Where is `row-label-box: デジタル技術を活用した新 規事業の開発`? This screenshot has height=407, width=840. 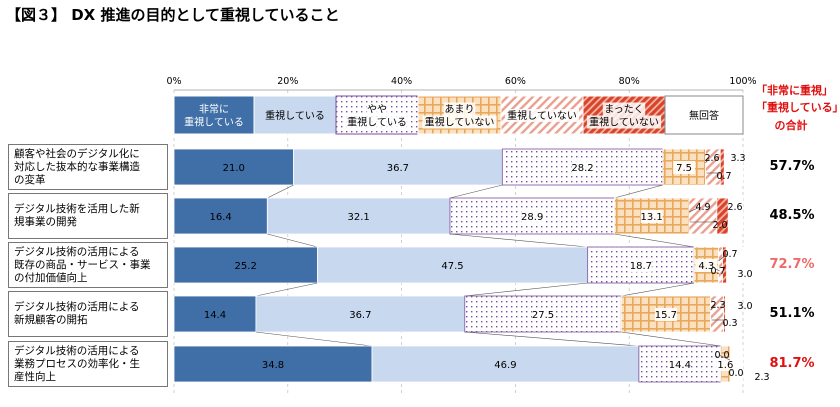
row-label-box: デジタル技術を活用した新 規事業の開発 is located at coordinates (88, 216).